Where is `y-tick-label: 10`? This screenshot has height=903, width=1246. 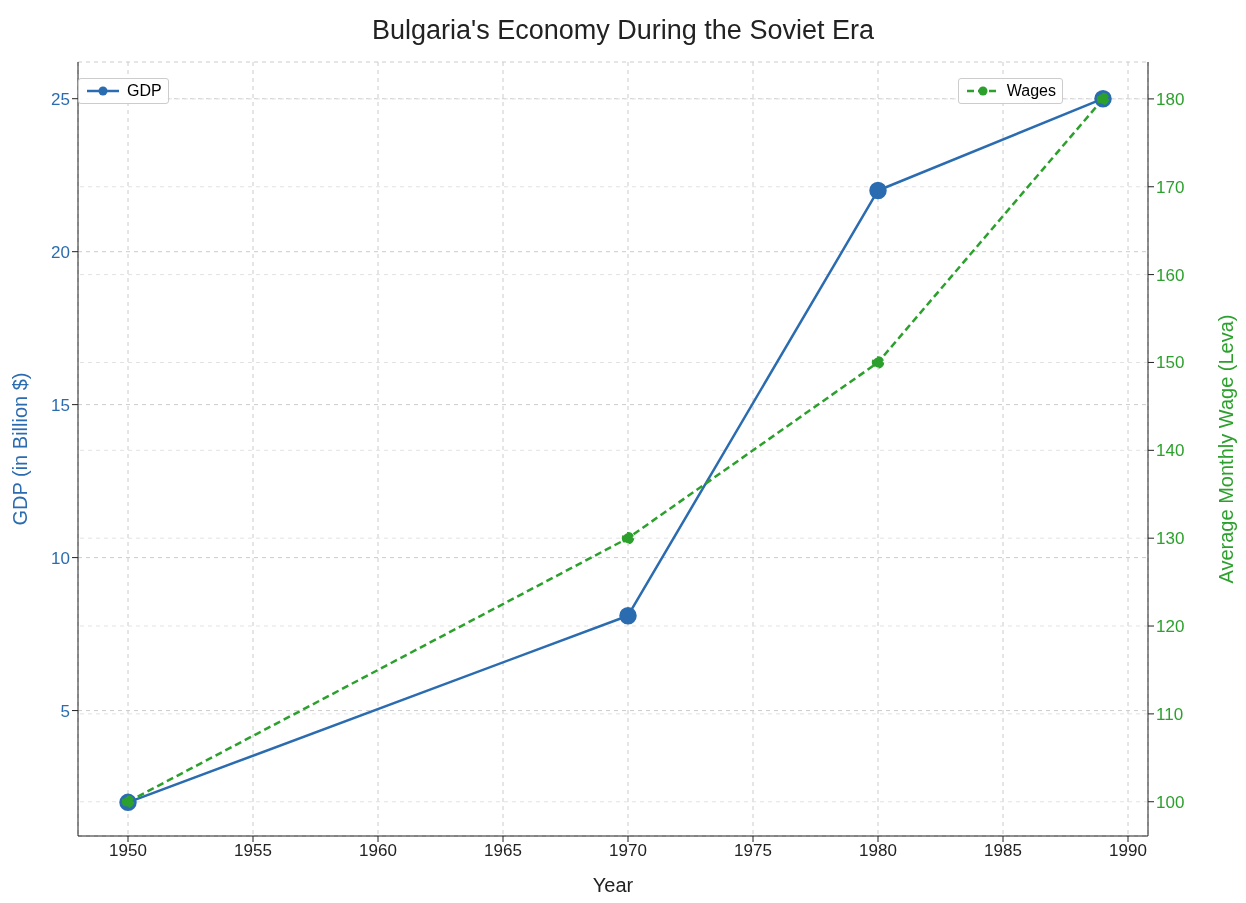
y-tick-label: 10 is located at coordinates (60, 558).